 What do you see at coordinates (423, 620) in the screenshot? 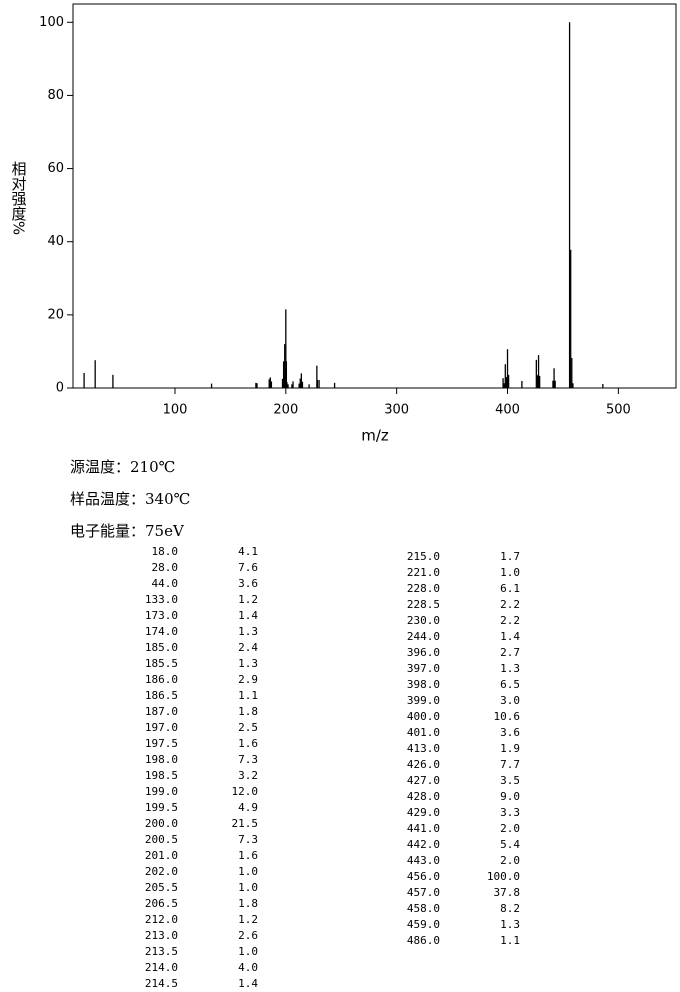
I see `peak-mz: 230.0` at bounding box center [423, 620].